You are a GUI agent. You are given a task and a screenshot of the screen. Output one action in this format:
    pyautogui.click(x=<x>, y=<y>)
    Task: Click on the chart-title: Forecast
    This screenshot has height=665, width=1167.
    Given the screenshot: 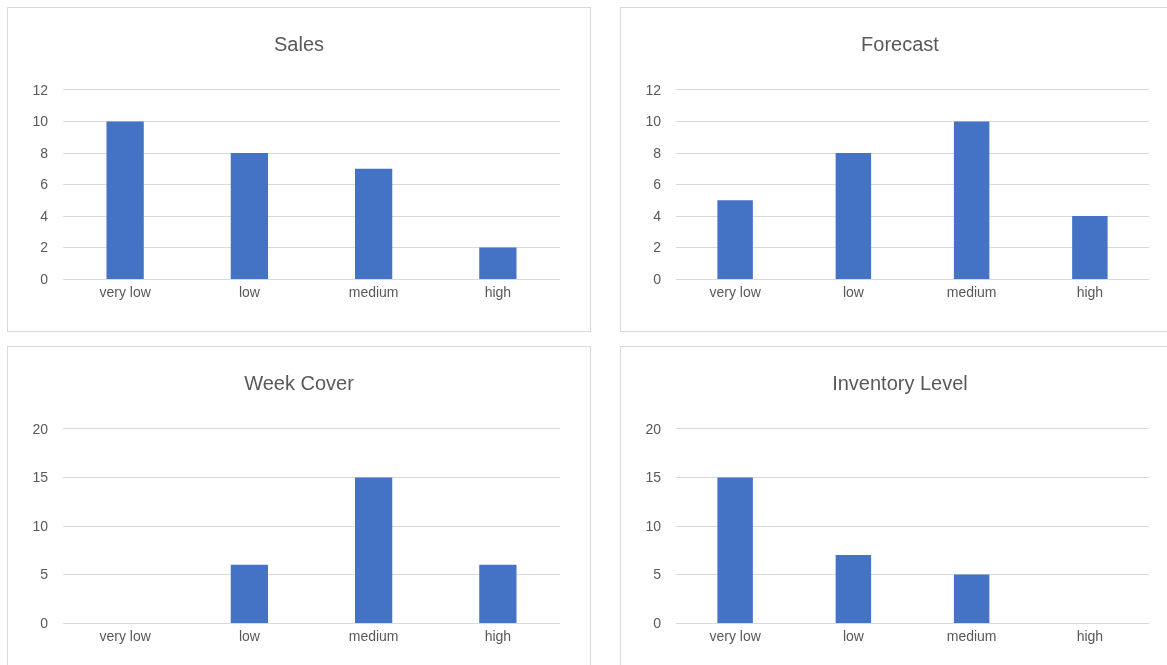 What is the action you would take?
    pyautogui.click(x=900, y=44)
    